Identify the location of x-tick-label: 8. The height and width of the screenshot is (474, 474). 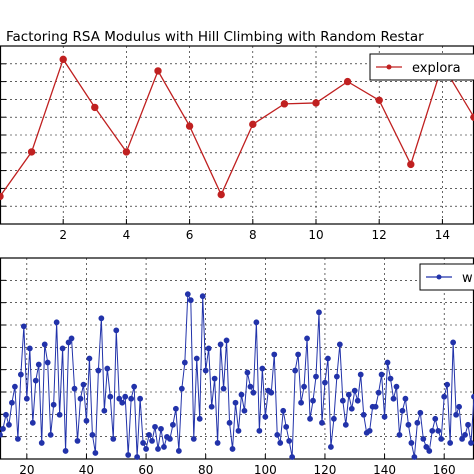
(253, 235).